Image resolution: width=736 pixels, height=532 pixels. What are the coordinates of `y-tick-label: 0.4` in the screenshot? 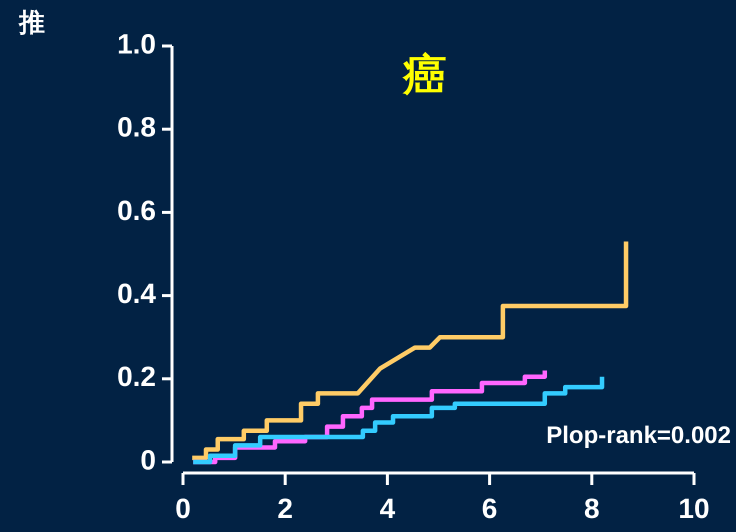 It's located at (136, 293).